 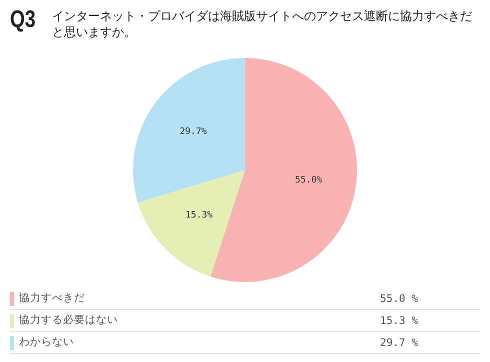 I want to click on legend-label: 協力する必要はない, so click(x=68, y=320).